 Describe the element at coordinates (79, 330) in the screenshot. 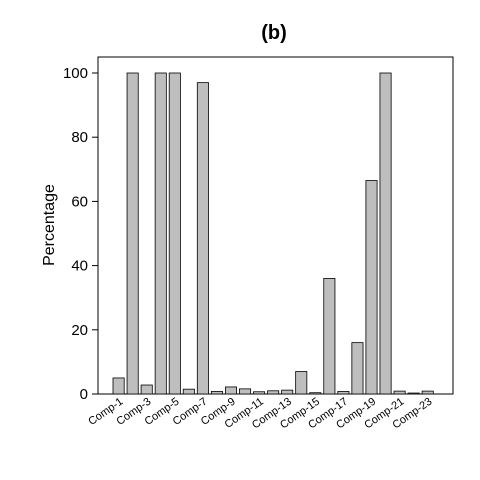

I see `y-tick-label: 20` at that location.